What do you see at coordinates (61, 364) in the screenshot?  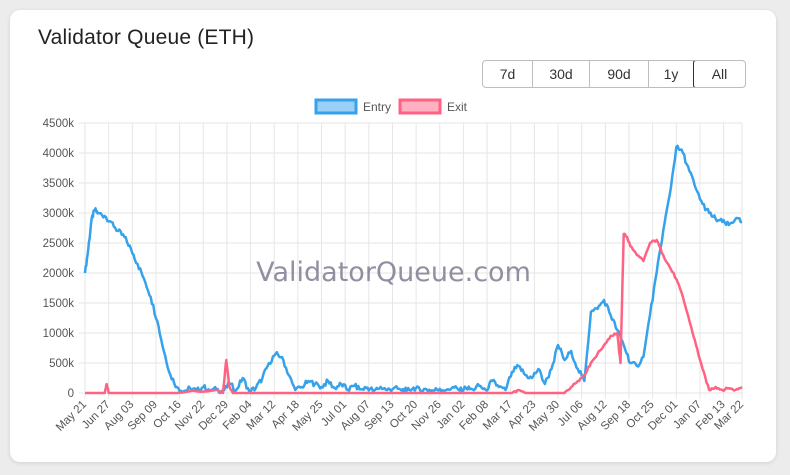 I see `y-tick-label: 500k` at bounding box center [61, 364].